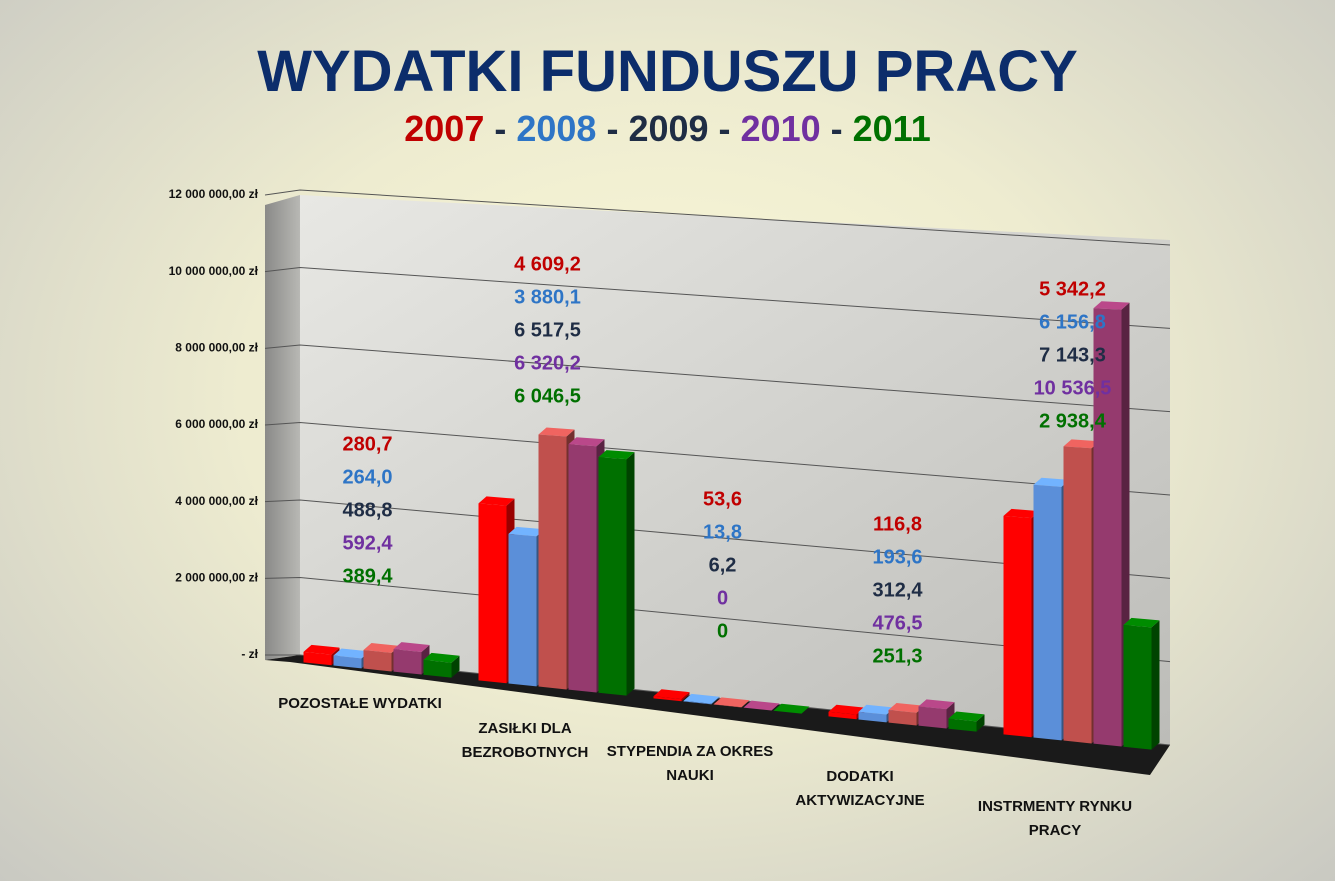 The width and height of the screenshot is (1335, 881). Describe the element at coordinates (367, 477) in the screenshot. I see `data-label: 264,0` at that location.